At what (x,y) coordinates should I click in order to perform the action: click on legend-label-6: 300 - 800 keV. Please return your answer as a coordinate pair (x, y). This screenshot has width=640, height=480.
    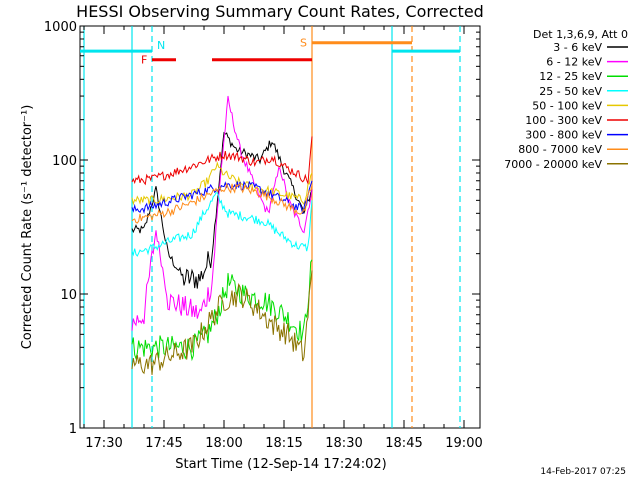
    Looking at the image, I should click on (563, 135).